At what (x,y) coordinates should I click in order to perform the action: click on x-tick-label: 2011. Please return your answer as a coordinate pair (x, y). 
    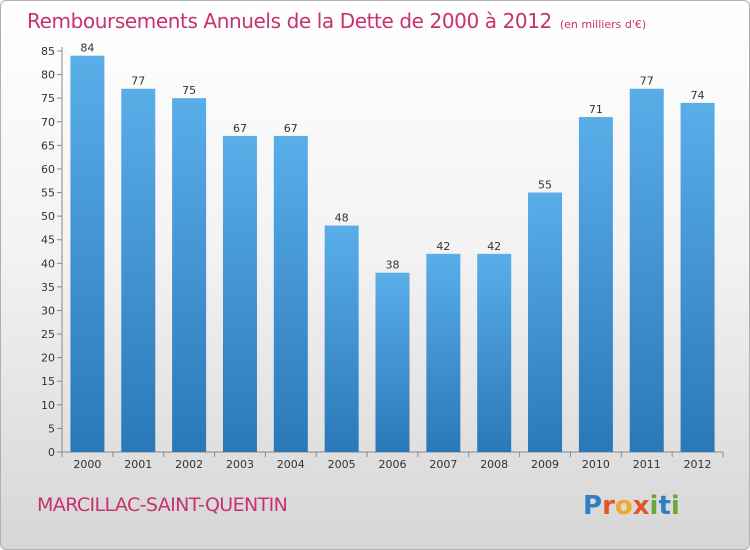
    Looking at the image, I should click on (647, 464).